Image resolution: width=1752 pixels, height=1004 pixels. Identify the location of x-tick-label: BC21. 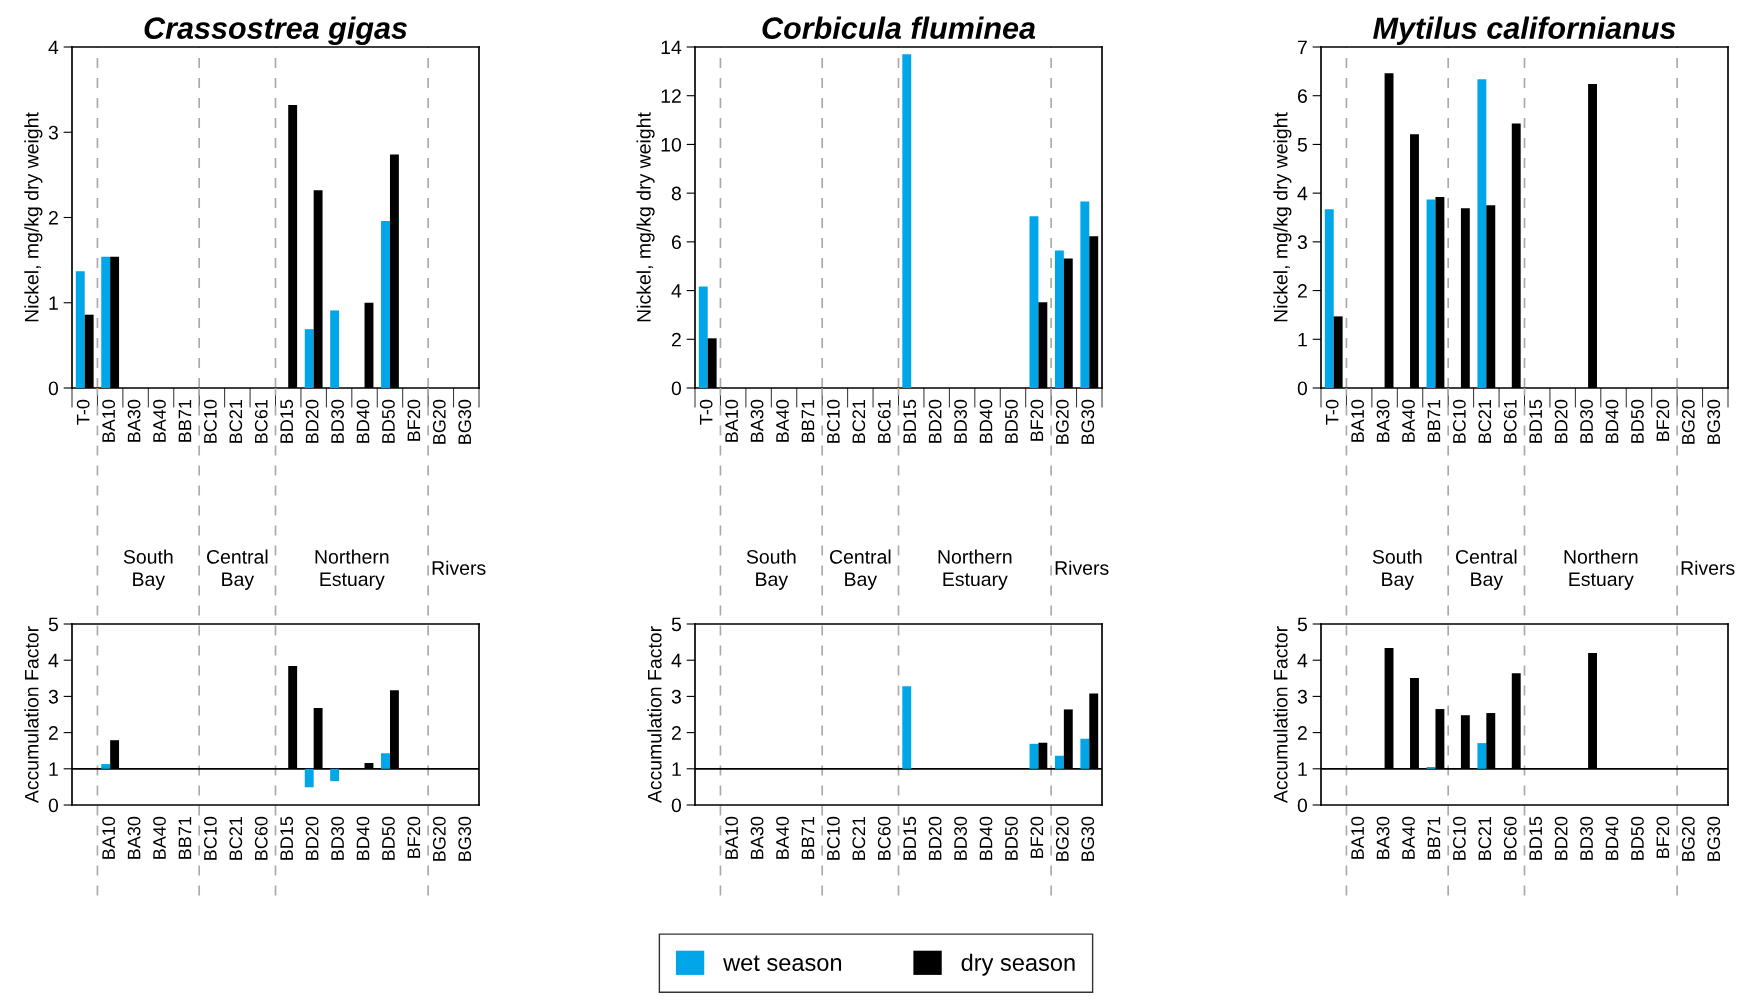
(1485, 838).